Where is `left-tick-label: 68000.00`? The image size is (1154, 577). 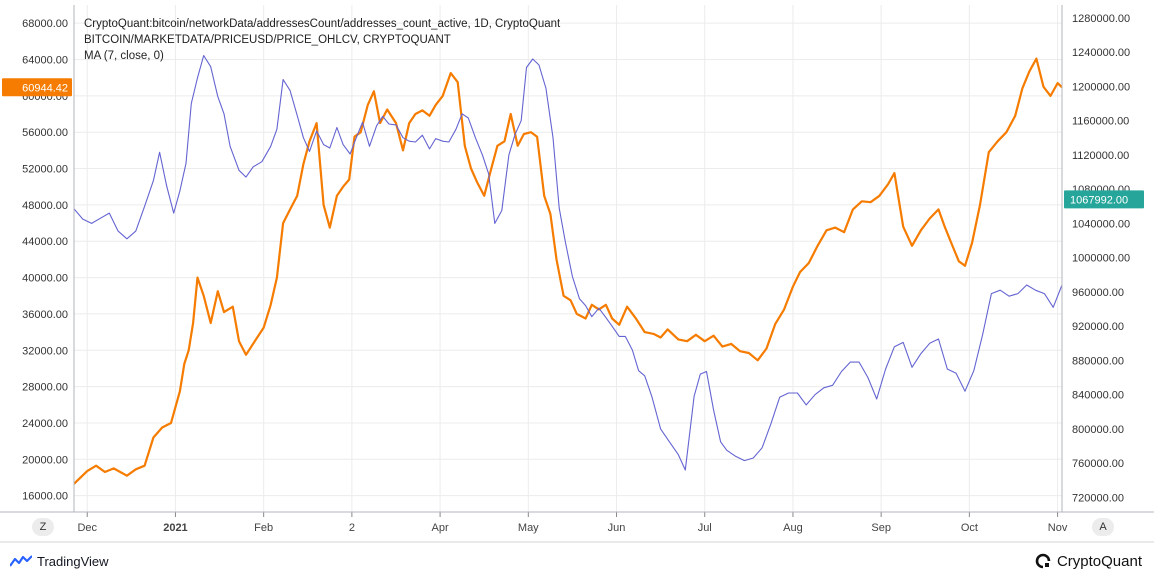 left-tick-label: 68000.00 is located at coordinates (45, 24).